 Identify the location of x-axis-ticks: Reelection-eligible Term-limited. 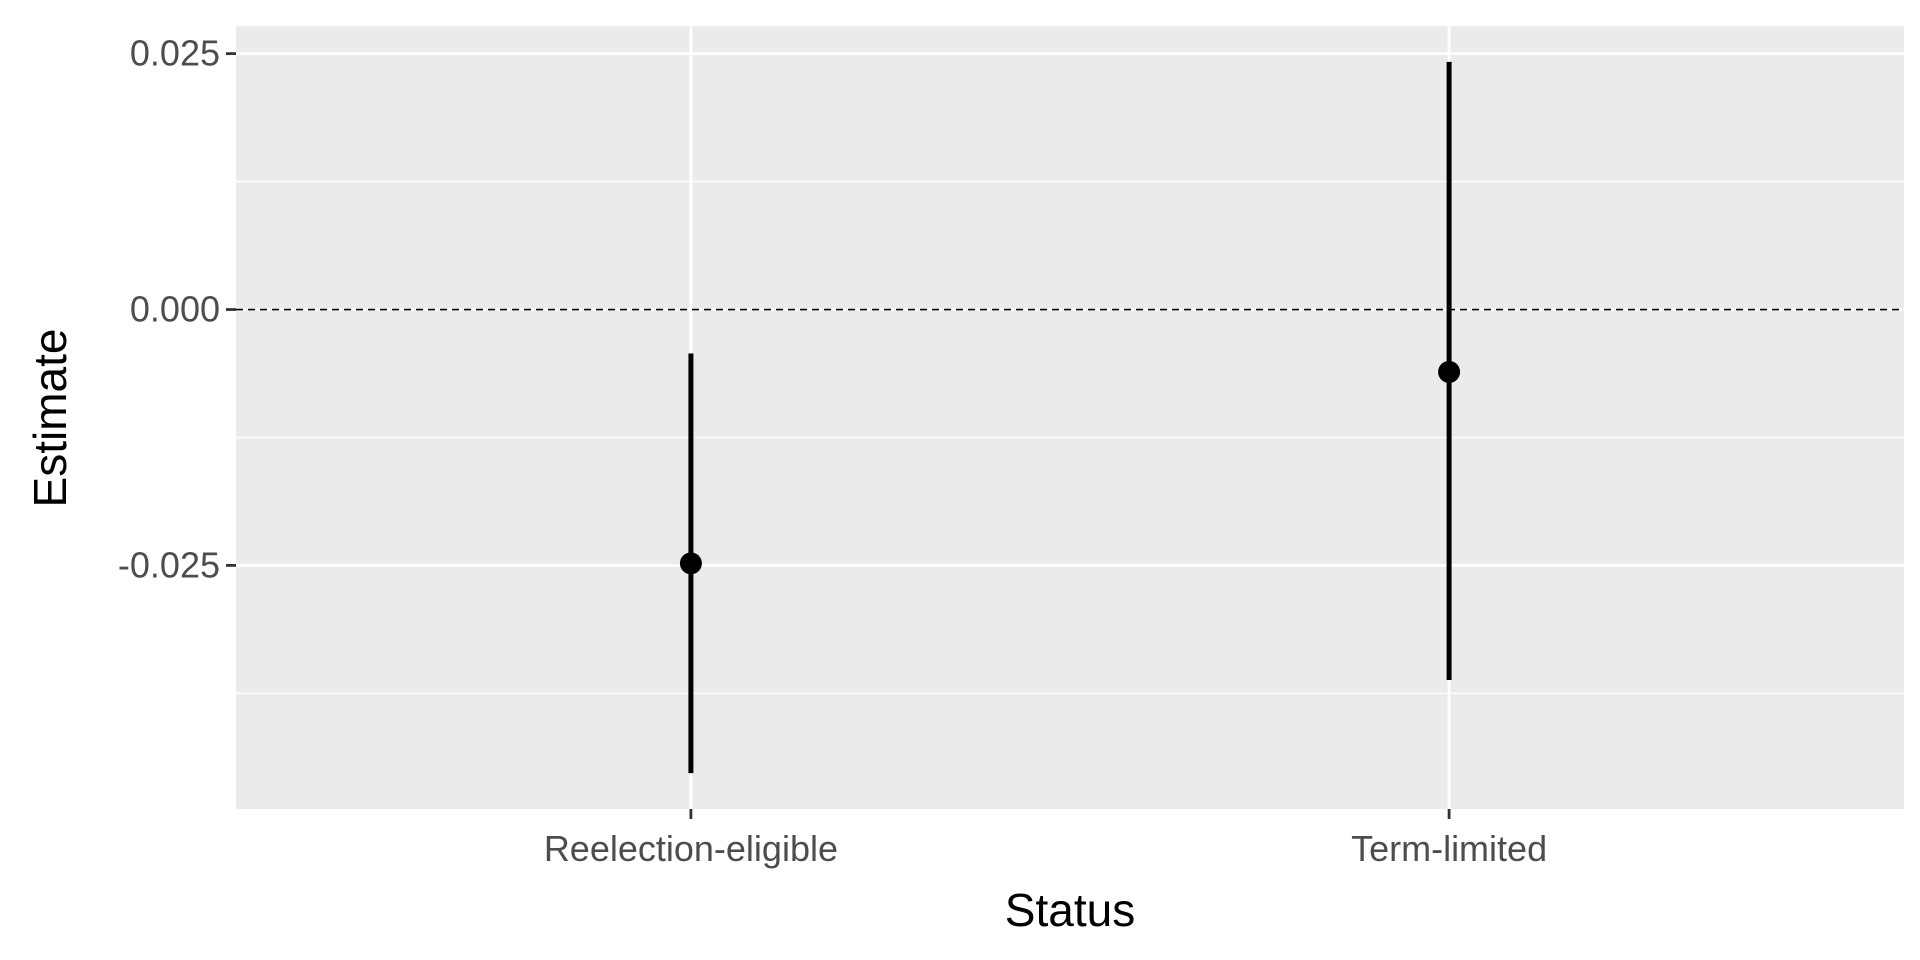
(1045, 839).